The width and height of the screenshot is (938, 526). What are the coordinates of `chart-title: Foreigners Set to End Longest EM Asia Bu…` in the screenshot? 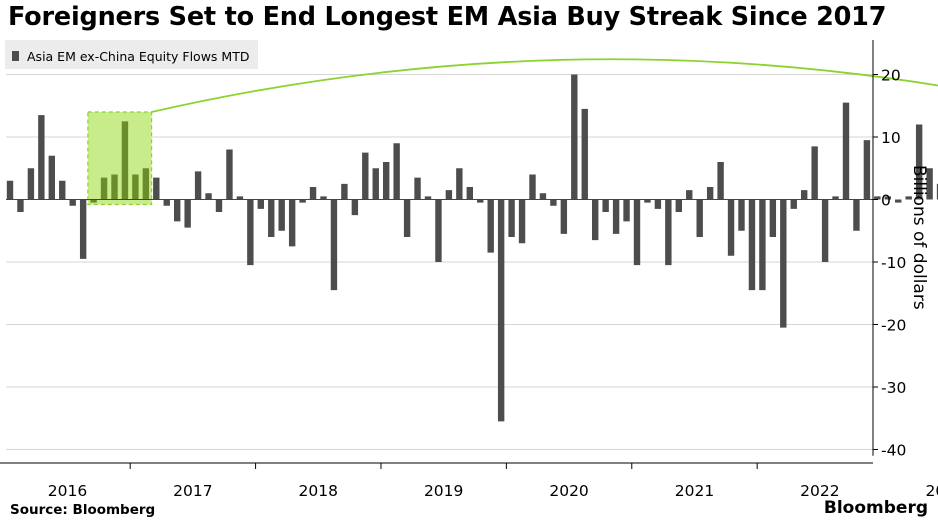 It's located at (447, 17).